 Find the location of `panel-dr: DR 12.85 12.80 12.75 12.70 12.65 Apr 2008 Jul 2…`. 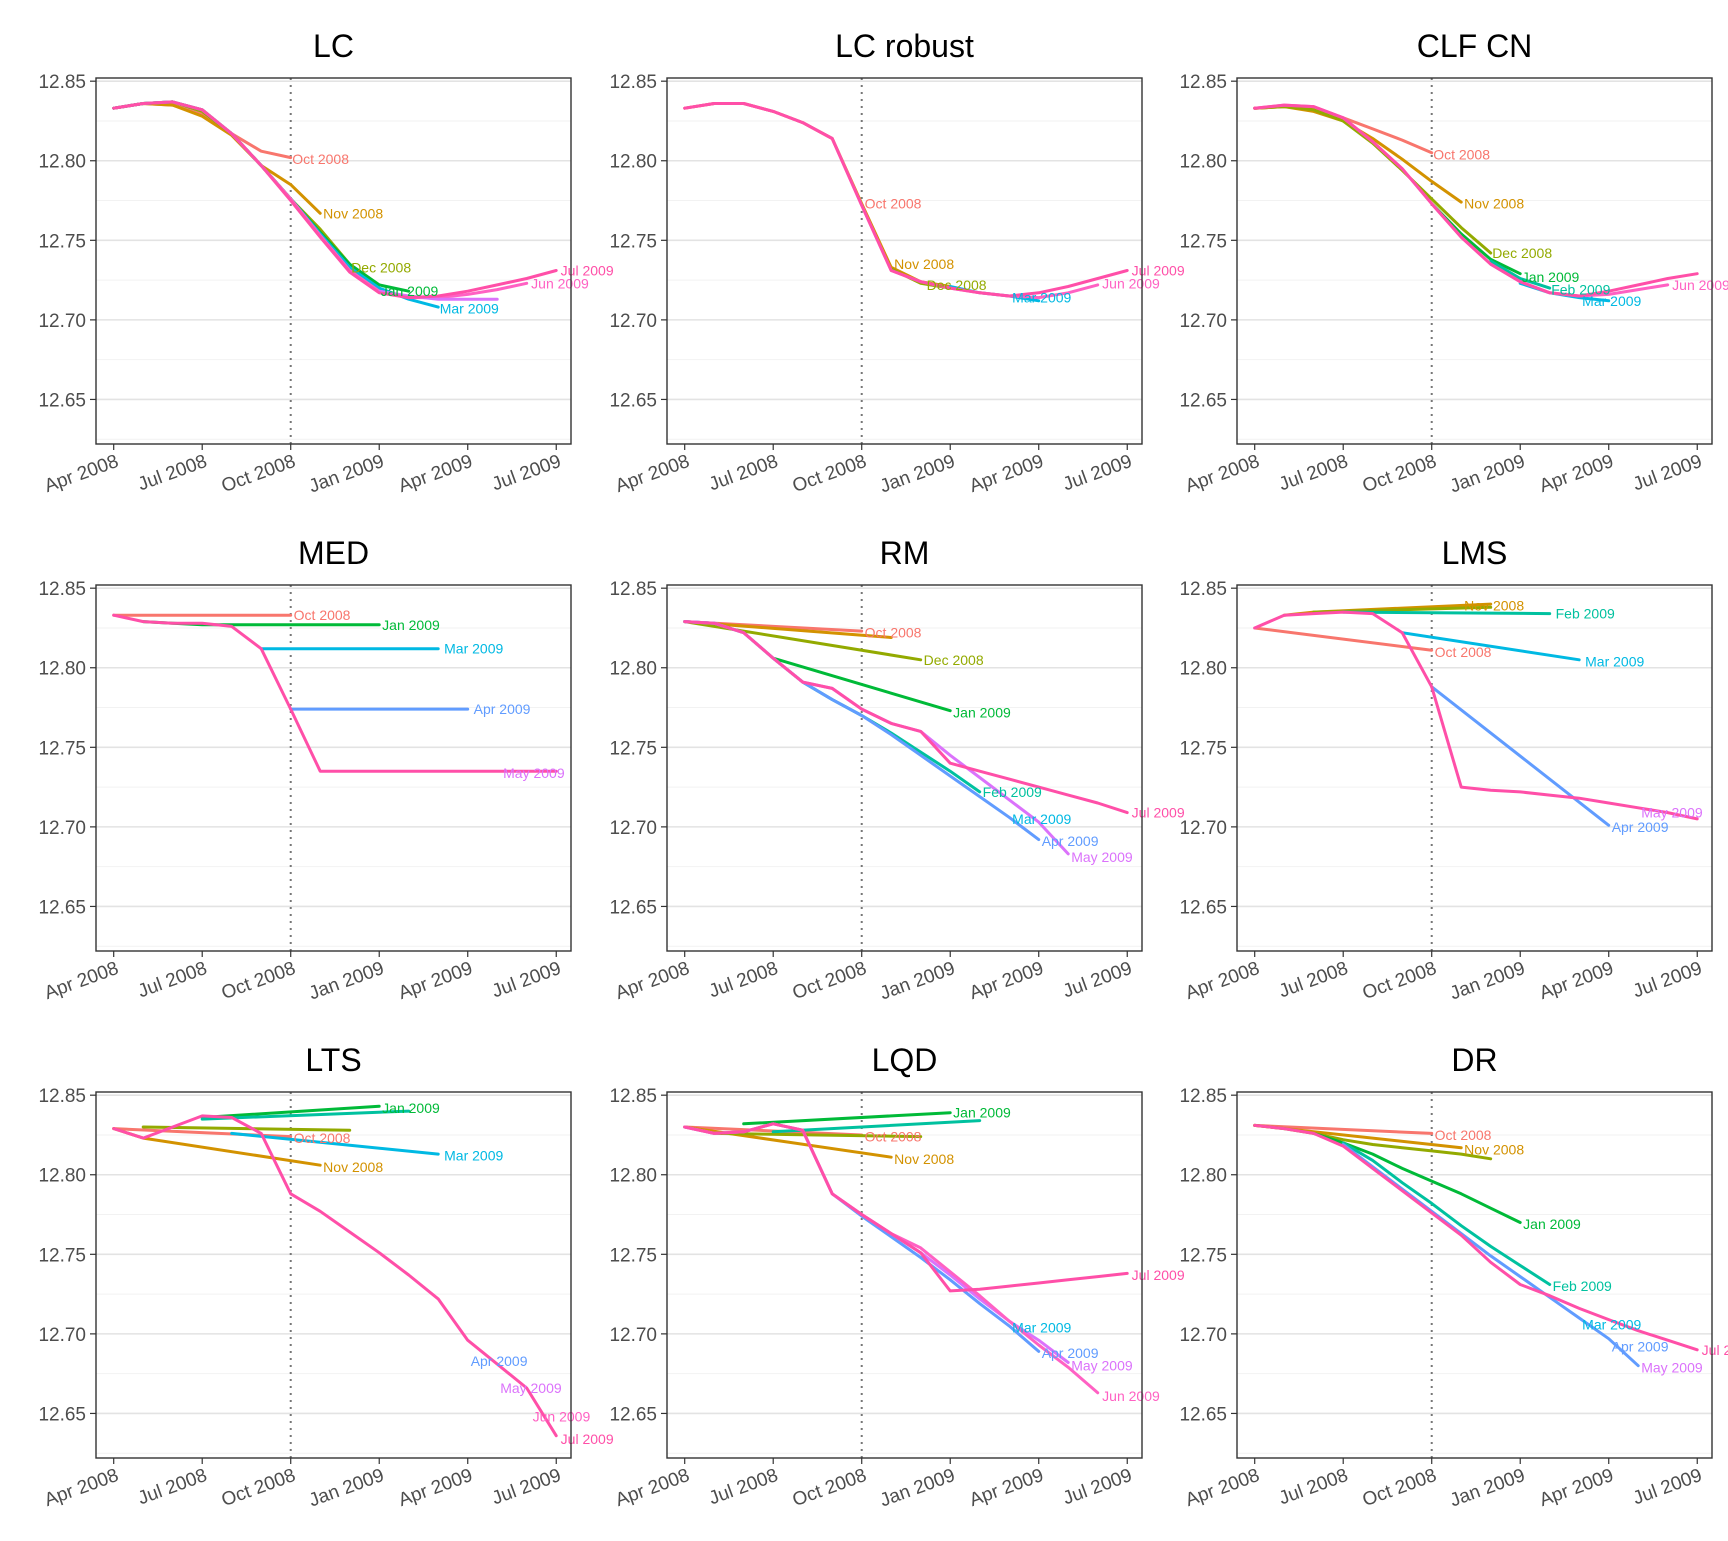

panel-dr: DR 12.85 12.80 12.75 12.70 12.65 Apr 2008 Jul 2… is located at coordinates (1453, 1276).